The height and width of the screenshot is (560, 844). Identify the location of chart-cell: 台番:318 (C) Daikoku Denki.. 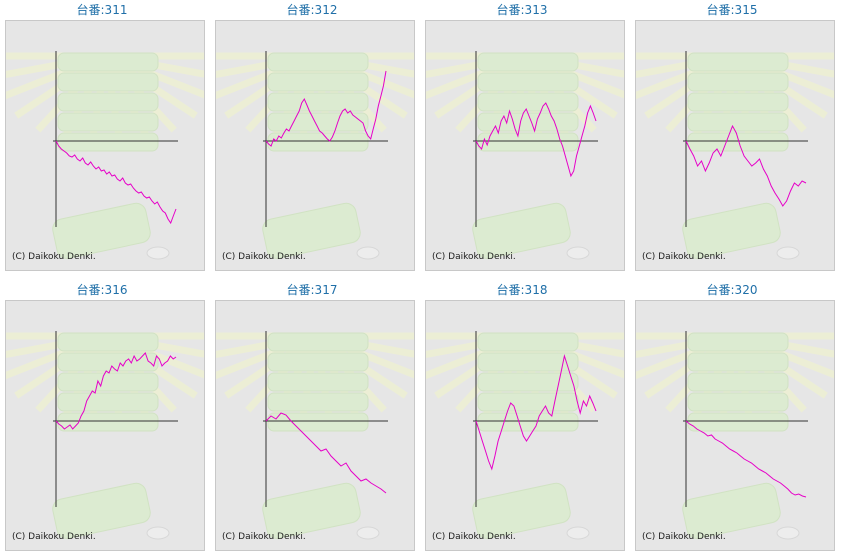
(525, 418).